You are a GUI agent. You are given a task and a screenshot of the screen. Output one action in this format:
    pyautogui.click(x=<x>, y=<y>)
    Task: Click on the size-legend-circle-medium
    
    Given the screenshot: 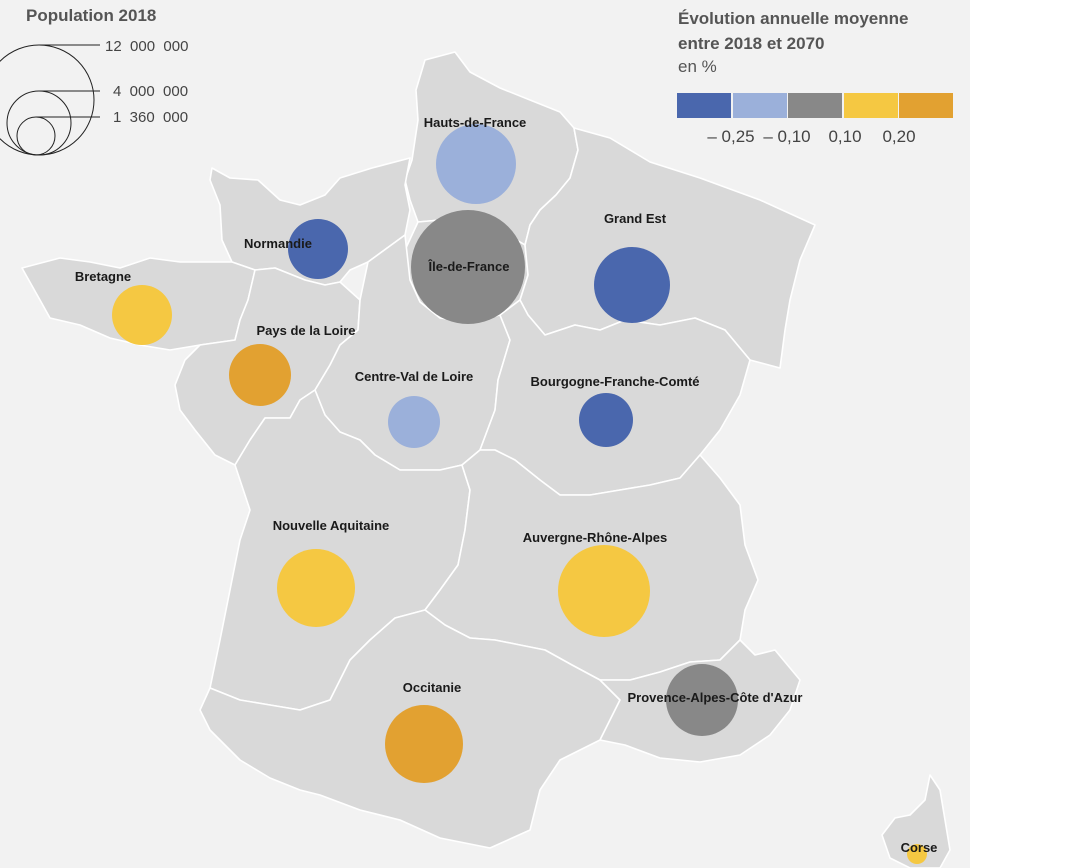 What is the action you would take?
    pyautogui.click(x=39, y=123)
    